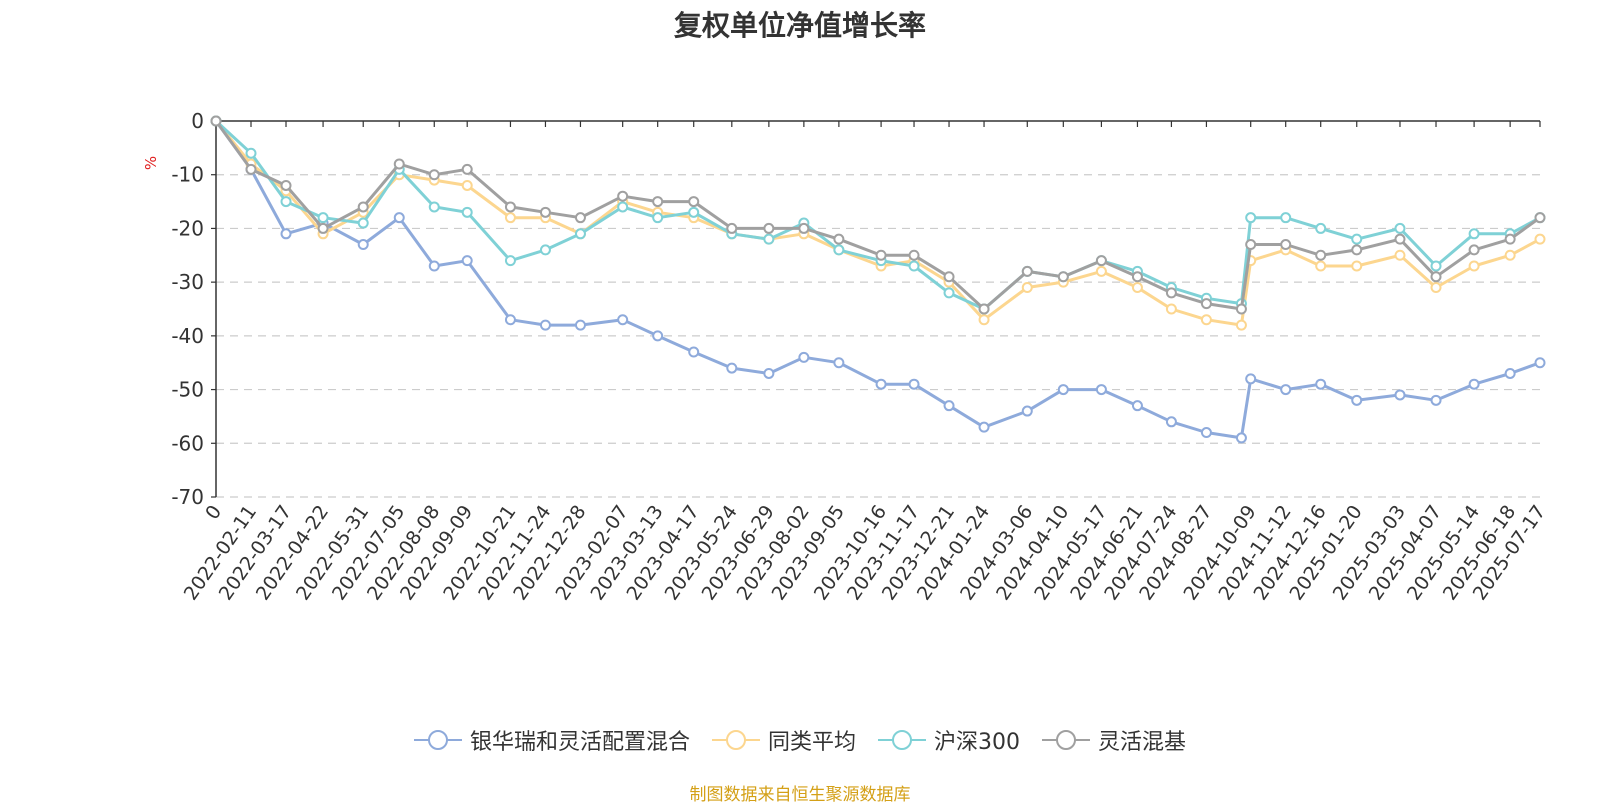 Image resolution: width=1600 pixels, height=805 pixels. Describe the element at coordinates (151, 163) in the screenshot. I see `y-axis-title: %` at that location.